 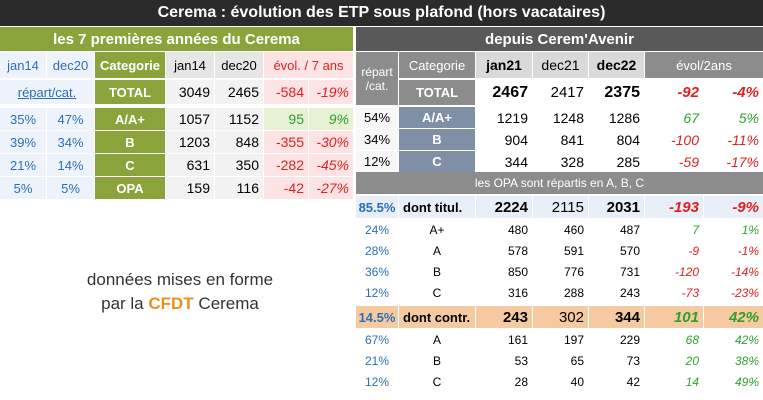 I want to click on titul-row-jan21: 316, so click(x=517, y=293).